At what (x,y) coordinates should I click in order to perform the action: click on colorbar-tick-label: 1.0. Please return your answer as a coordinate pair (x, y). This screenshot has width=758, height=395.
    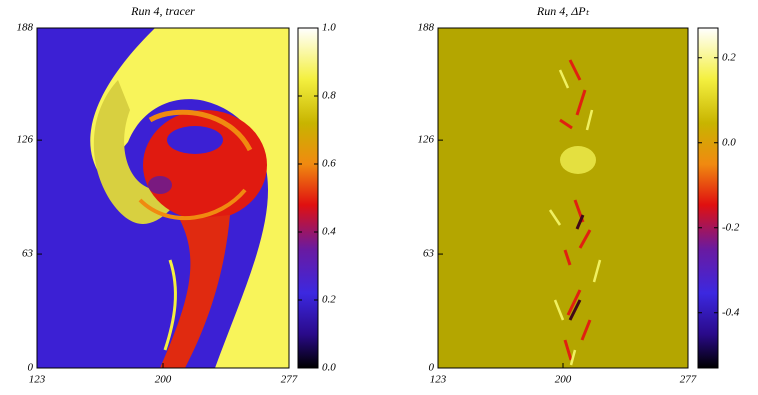
    Looking at the image, I should click on (329, 28).